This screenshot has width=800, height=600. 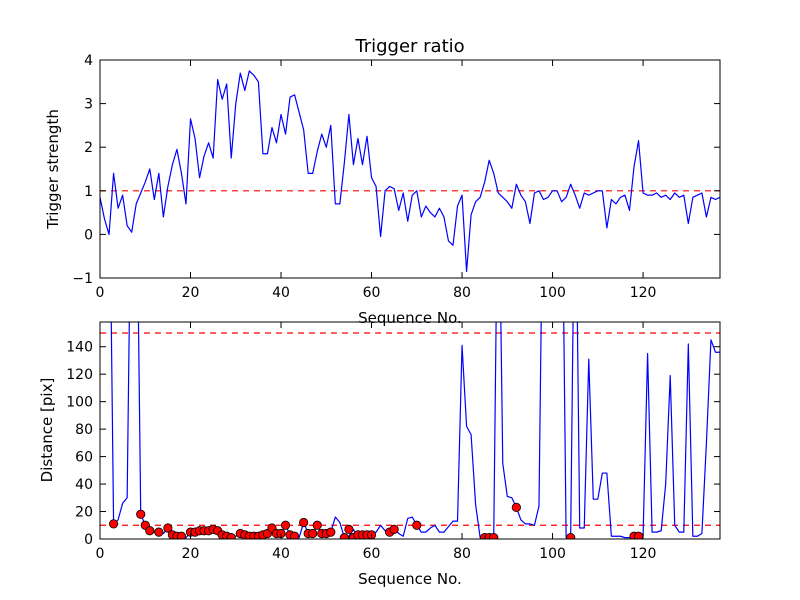 I want to click on bottom-x-tick-label: 80, so click(x=462, y=554).